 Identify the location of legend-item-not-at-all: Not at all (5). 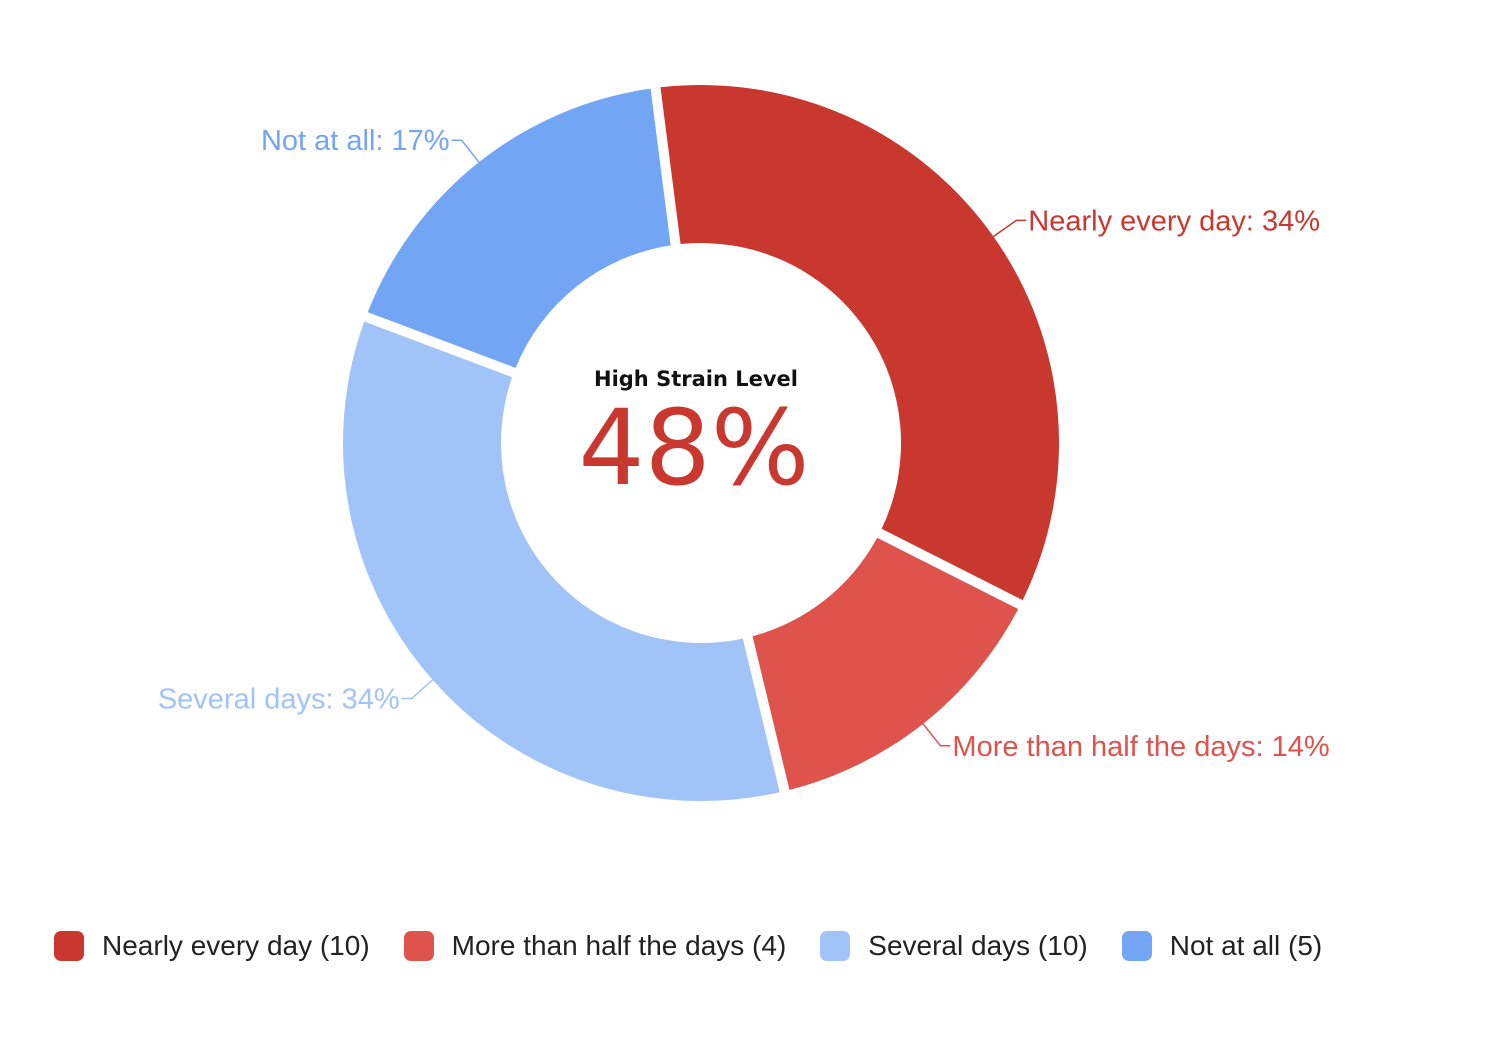
(1222, 946).